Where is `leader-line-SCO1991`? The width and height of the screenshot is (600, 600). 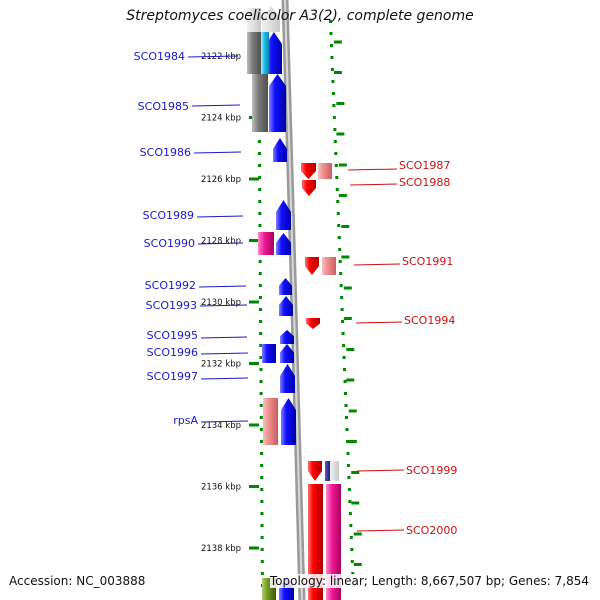
leader-line-SCO1991 is located at coordinates (377, 264).